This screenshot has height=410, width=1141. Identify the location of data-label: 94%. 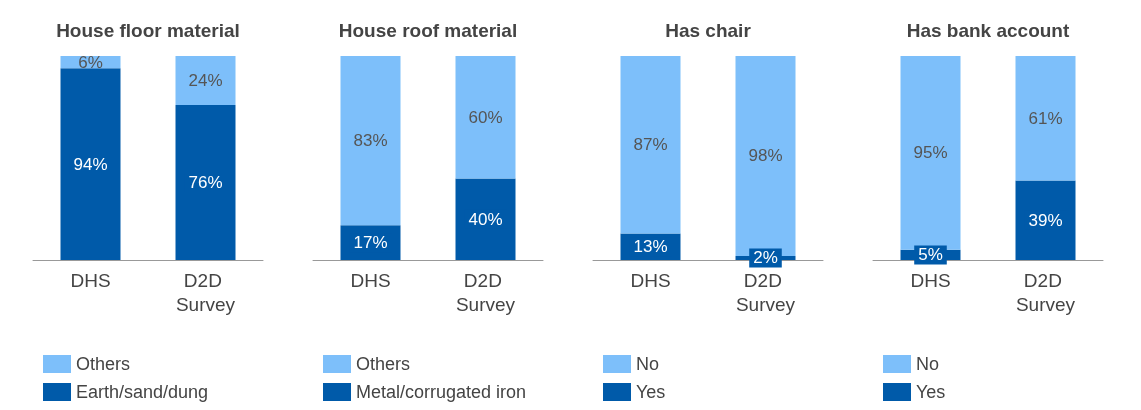
(90, 164).